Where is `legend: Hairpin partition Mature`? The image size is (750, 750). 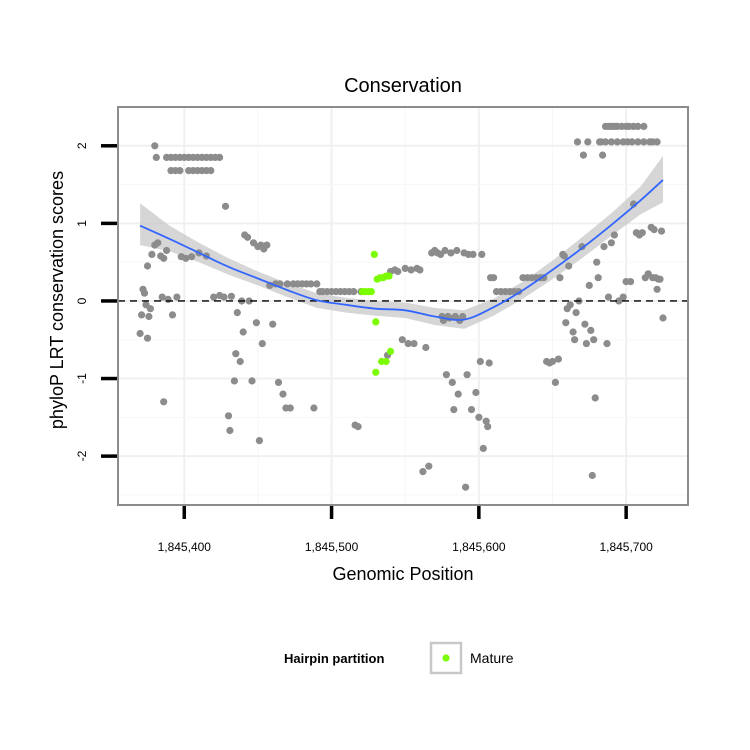
legend: Hairpin partition Mature is located at coordinates (399, 658).